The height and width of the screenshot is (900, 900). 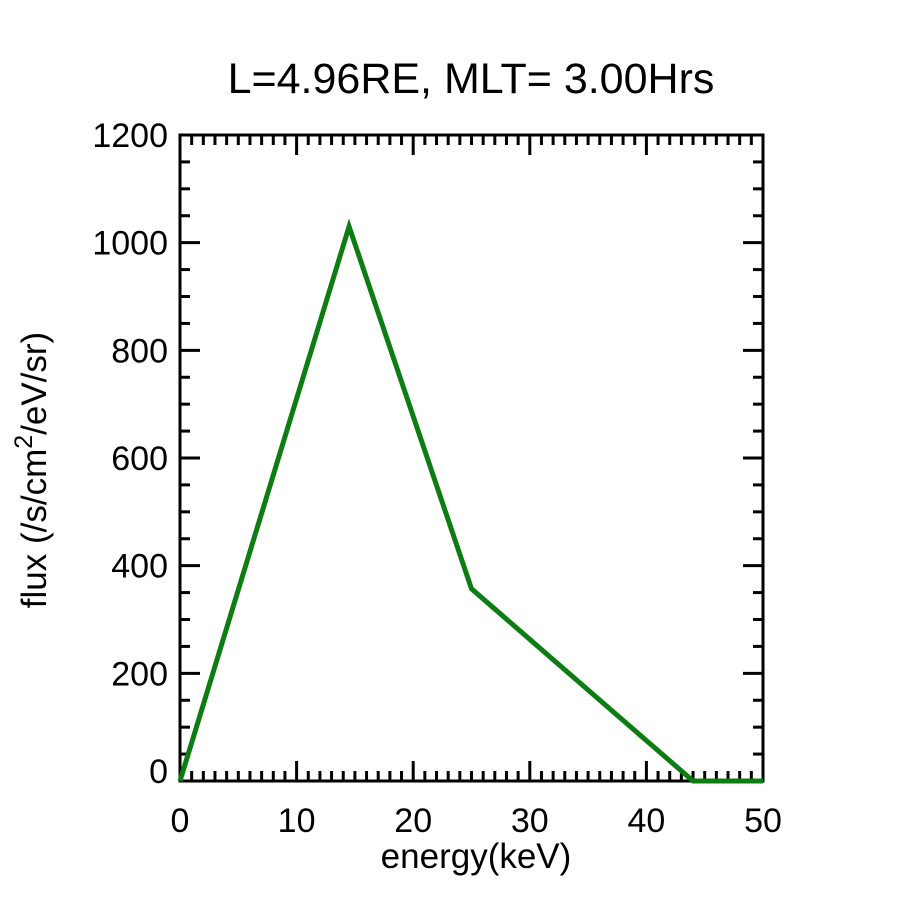 I want to click on y-axis-label-part: 2, so click(x=24, y=442).